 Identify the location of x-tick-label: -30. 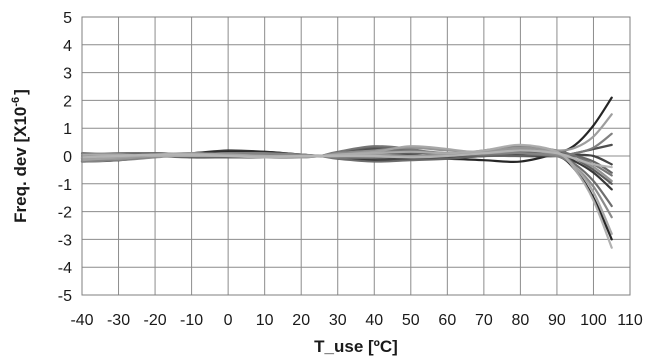
(118, 320).